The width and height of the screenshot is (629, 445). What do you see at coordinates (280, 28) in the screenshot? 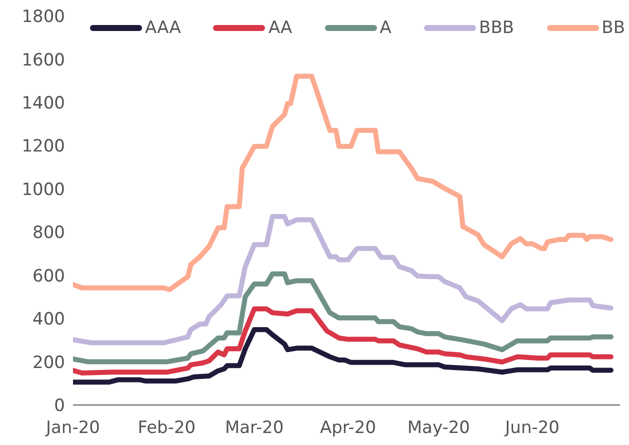
I see `legend-label: AA` at bounding box center [280, 28].